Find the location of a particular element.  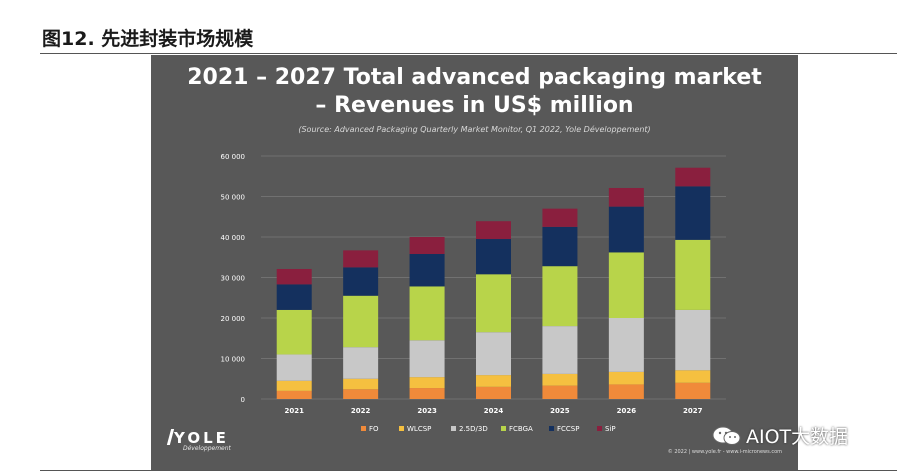

x-tick-label: 2024 is located at coordinates (494, 411).